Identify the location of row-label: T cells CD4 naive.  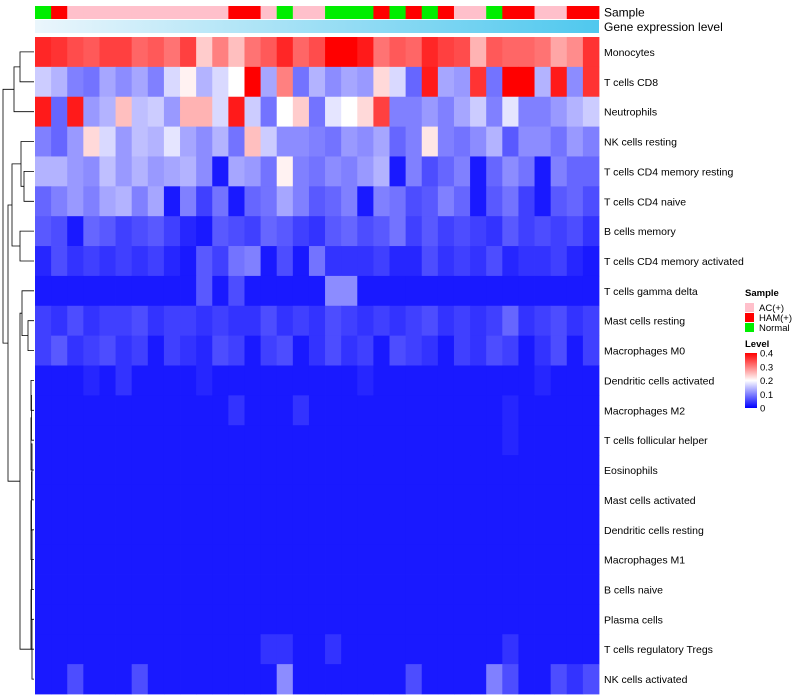
(645, 202).